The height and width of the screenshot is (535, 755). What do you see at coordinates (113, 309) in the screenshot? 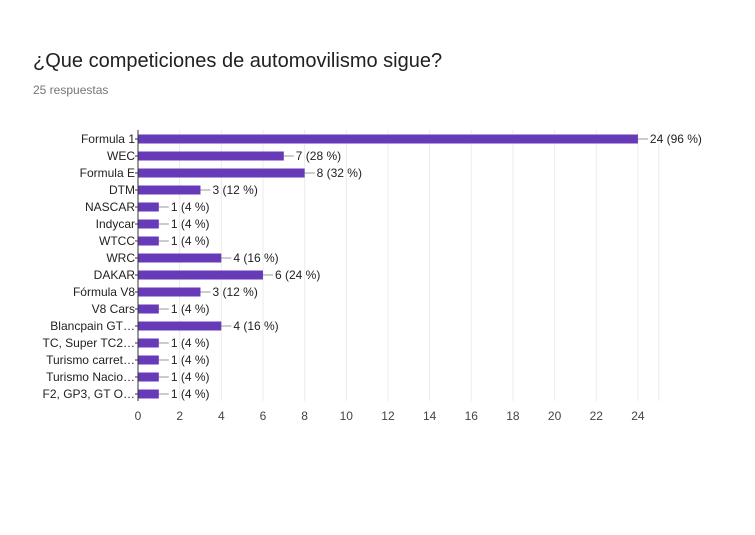
I see `category-label: V8 Cars` at bounding box center [113, 309].